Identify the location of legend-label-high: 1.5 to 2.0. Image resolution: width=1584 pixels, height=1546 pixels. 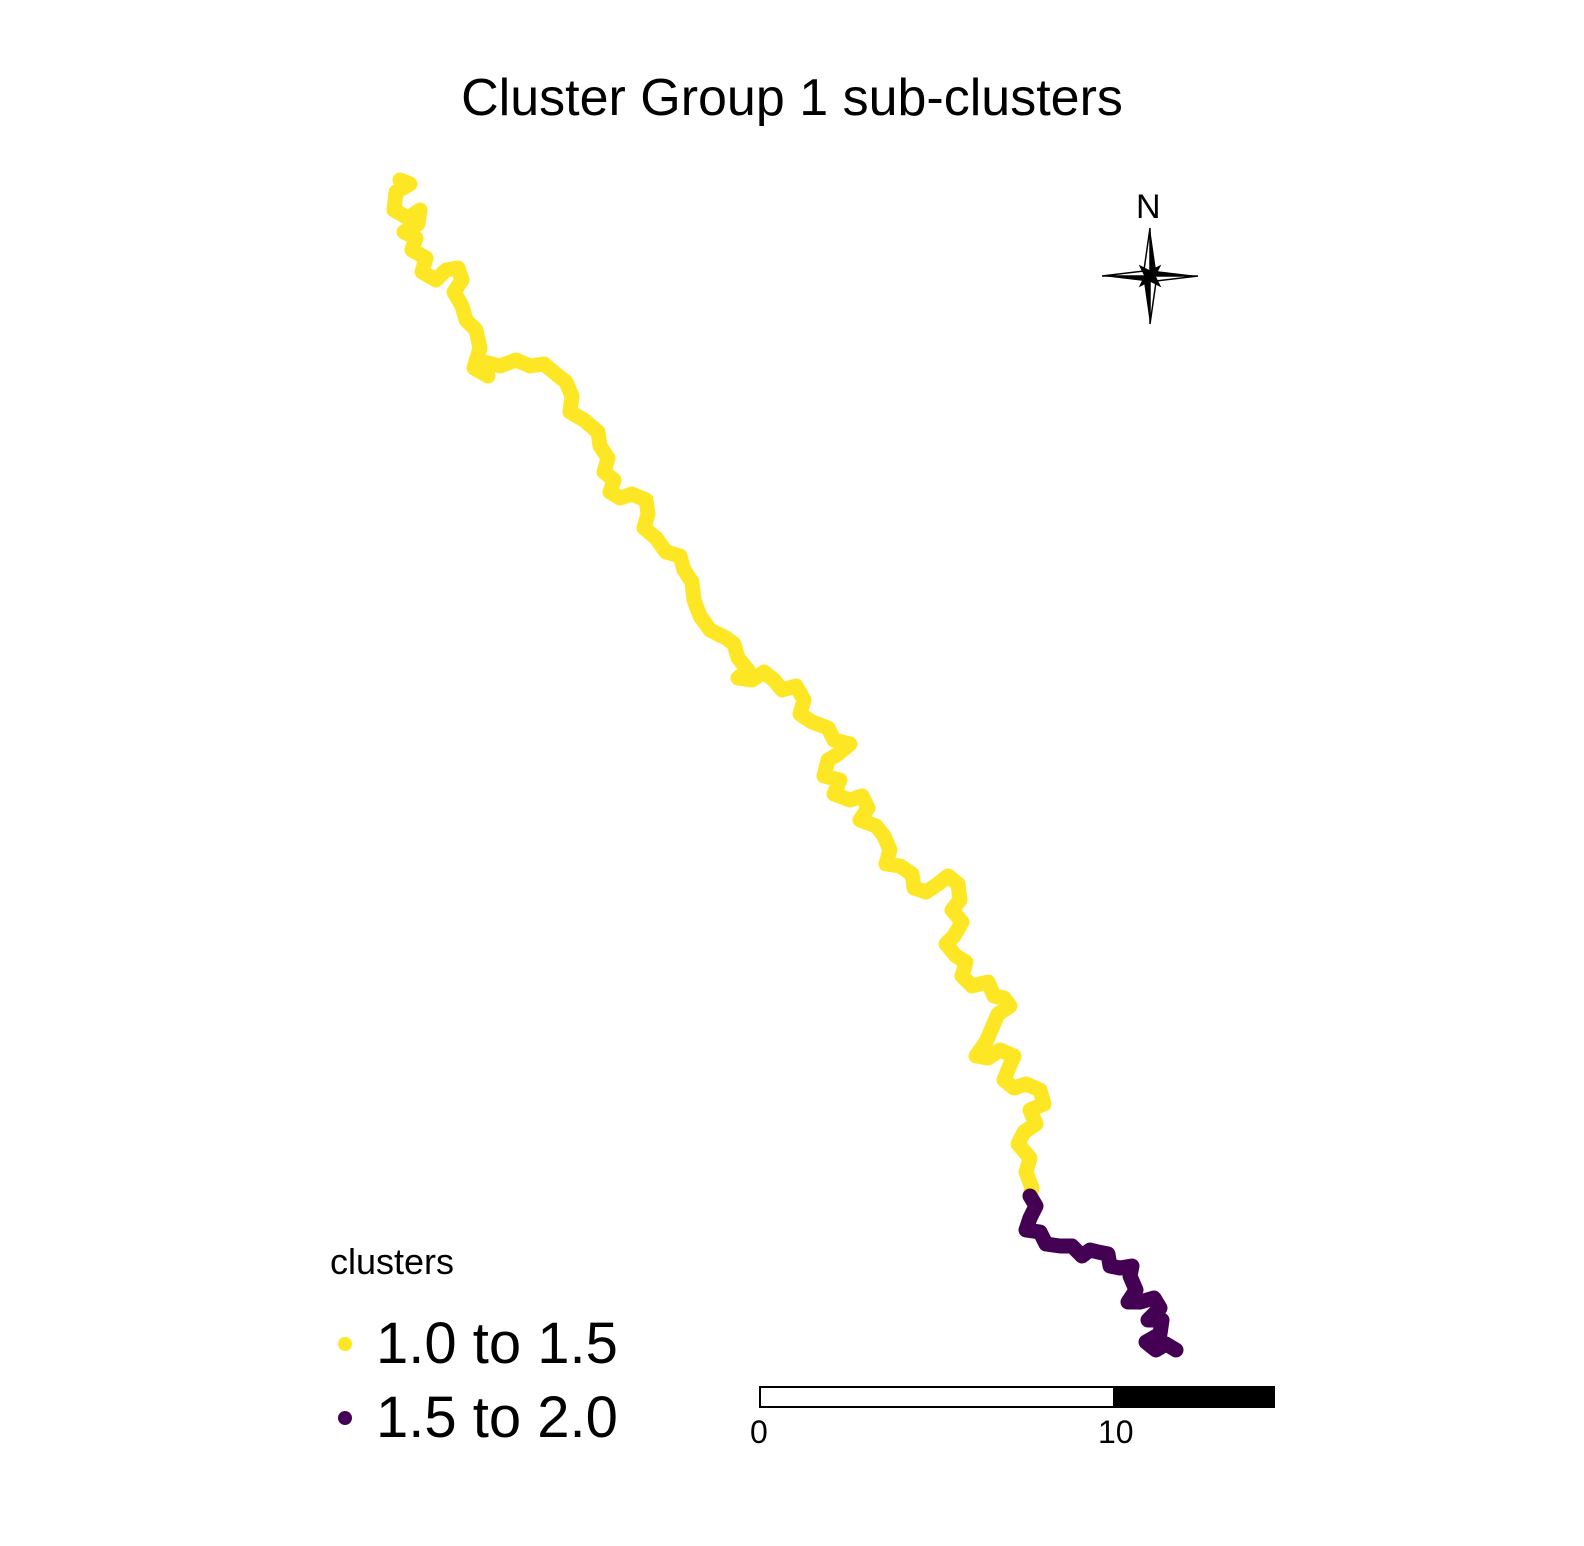
(497, 1417).